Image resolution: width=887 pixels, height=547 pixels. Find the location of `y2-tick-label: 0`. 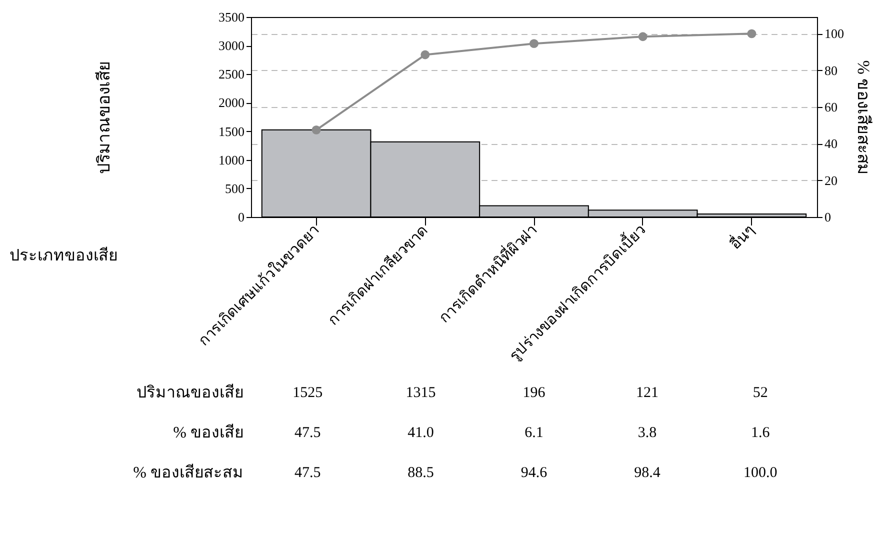

y2-tick-label: 0 is located at coordinates (827, 217).